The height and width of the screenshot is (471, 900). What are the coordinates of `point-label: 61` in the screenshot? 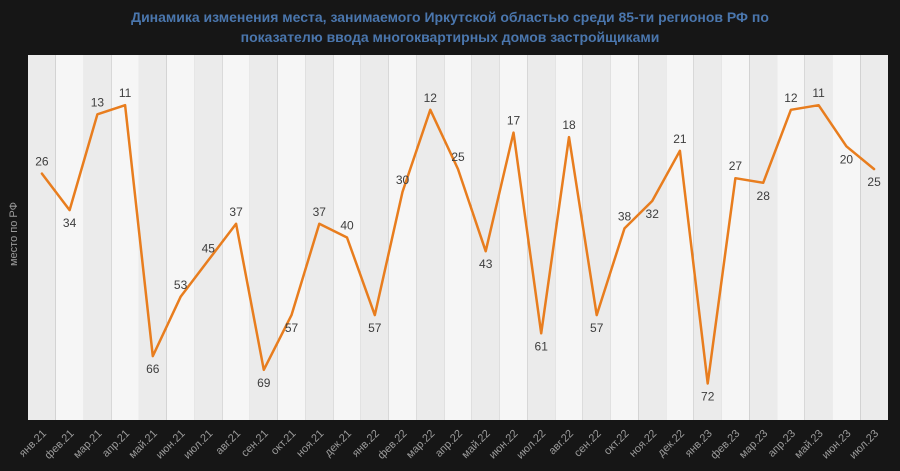 It's located at (542, 346).